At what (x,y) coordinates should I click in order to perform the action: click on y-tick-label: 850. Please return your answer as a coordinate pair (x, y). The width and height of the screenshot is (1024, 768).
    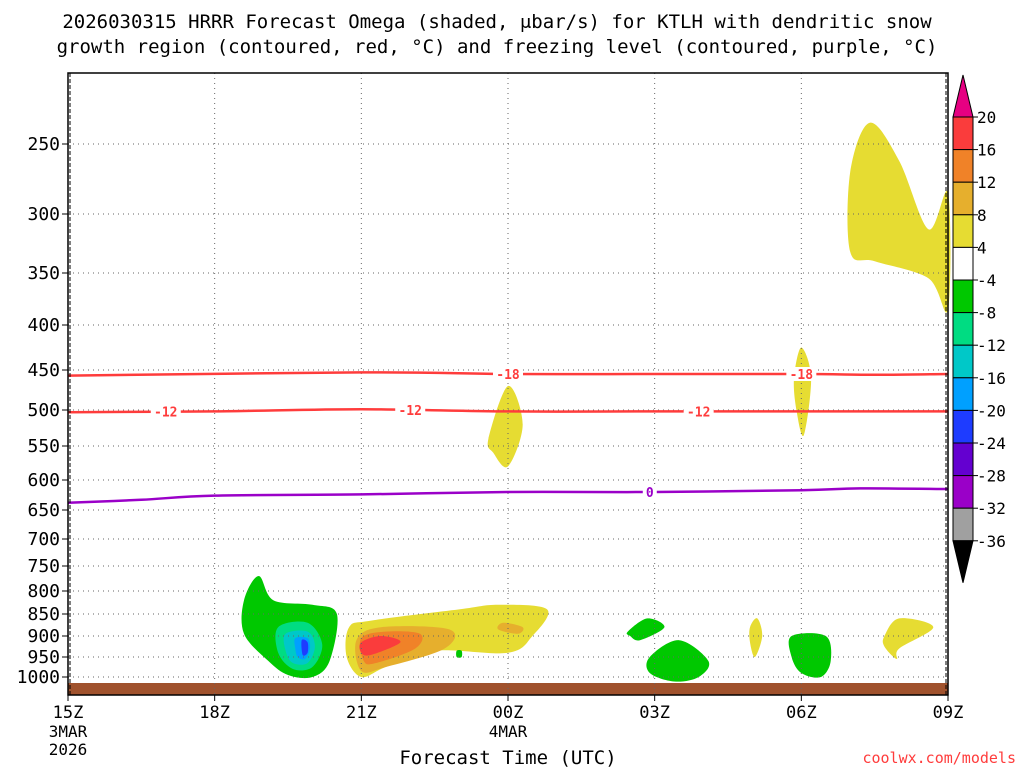
    Looking at the image, I should click on (43, 614).